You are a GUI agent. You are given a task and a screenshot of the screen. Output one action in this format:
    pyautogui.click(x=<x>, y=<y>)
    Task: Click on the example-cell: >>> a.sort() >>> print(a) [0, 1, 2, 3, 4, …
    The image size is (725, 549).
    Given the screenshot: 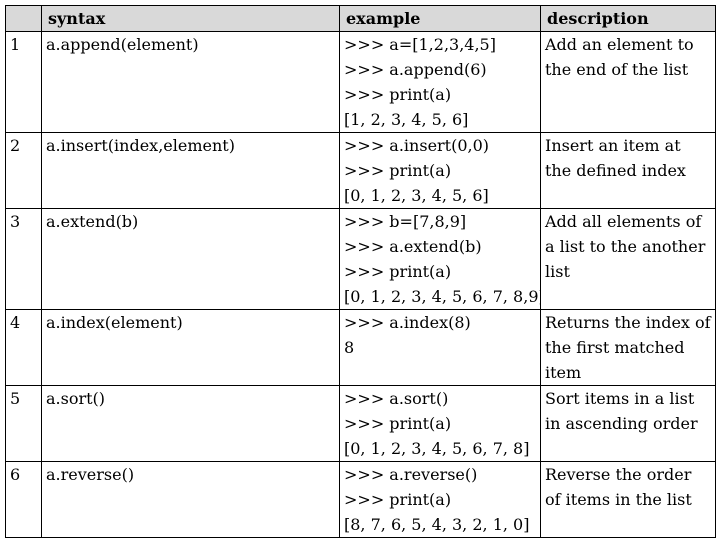 What is the action you would take?
    pyautogui.click(x=440, y=423)
    